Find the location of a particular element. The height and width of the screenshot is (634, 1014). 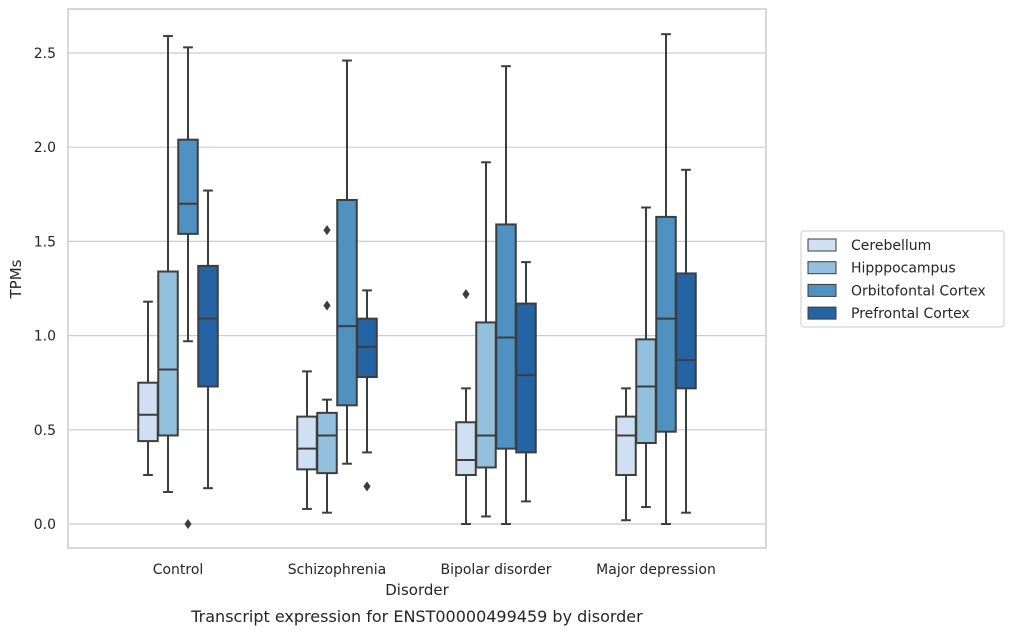

box-prefrontal-cortex-major-depression is located at coordinates (686, 341).